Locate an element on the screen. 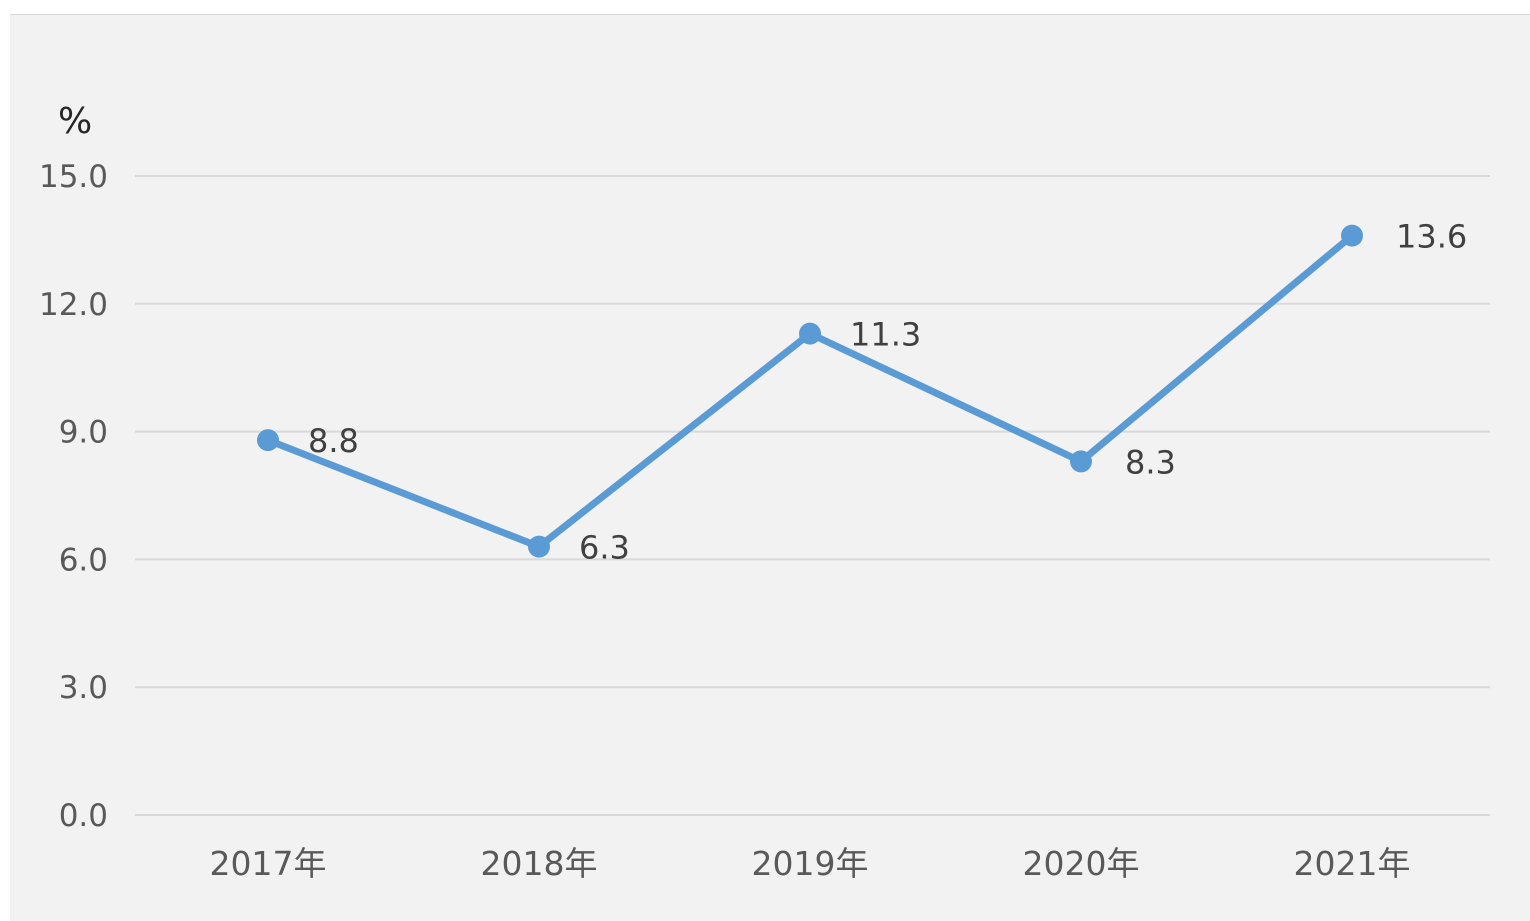  data-label-1: 6.3 is located at coordinates (604, 548).